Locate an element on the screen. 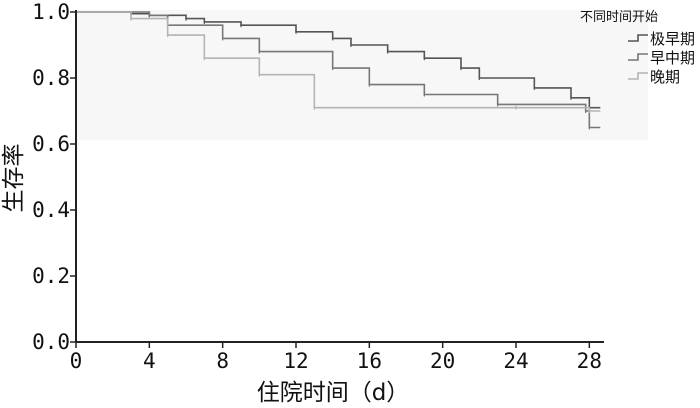 This screenshot has width=700, height=408. x-tick-label: 20 is located at coordinates (442, 361).